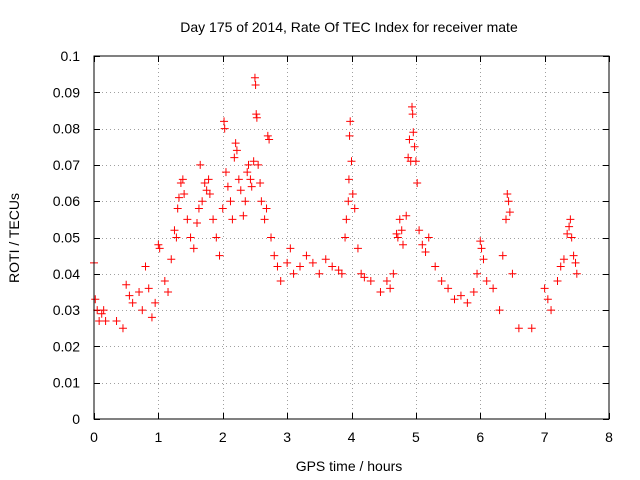  Describe the element at coordinates (609, 437) in the screenshot. I see `x-tick-label: 8` at that location.